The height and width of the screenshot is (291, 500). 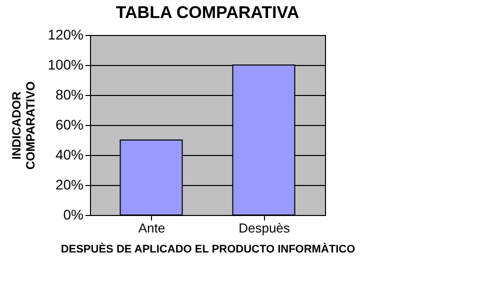 I want to click on y-tick-label: 80%, so click(x=69, y=94).